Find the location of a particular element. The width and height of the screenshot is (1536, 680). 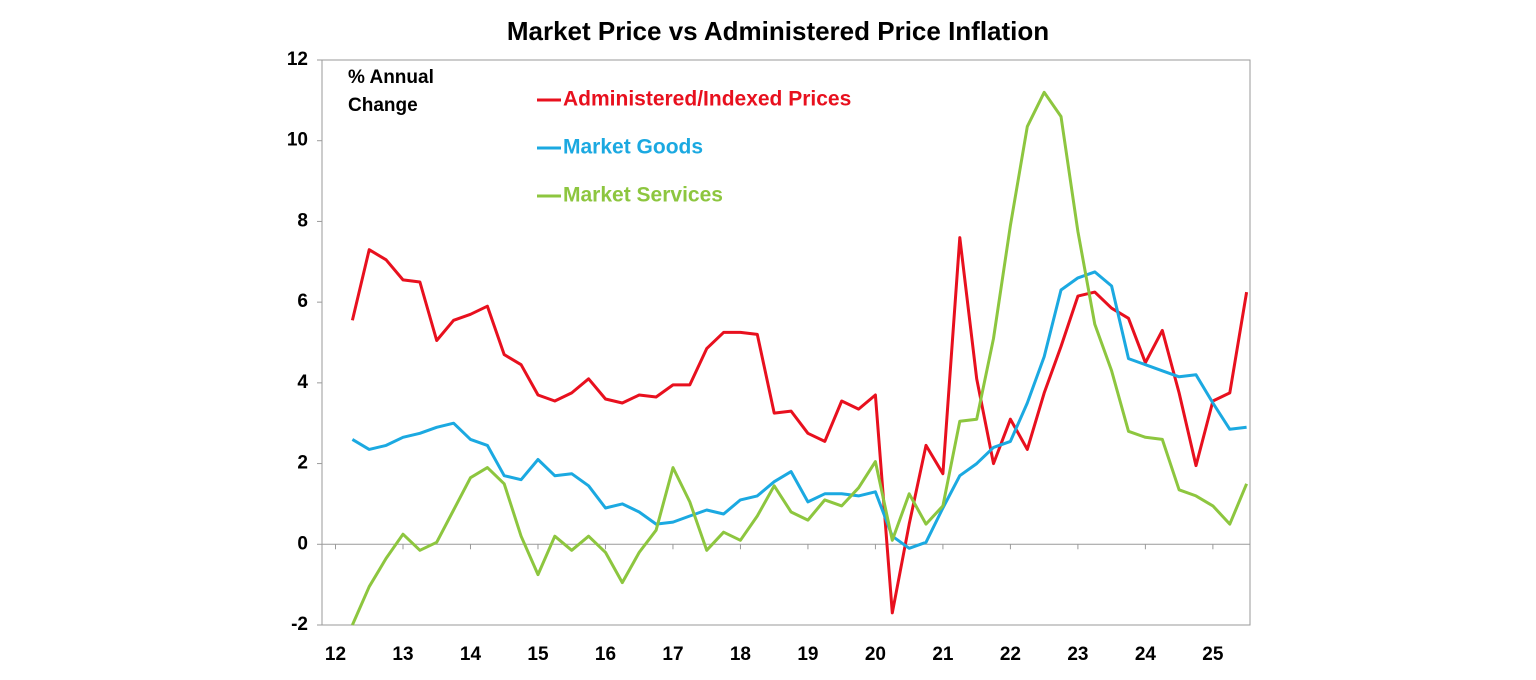

x-tick-label: 20 is located at coordinates (875, 654).